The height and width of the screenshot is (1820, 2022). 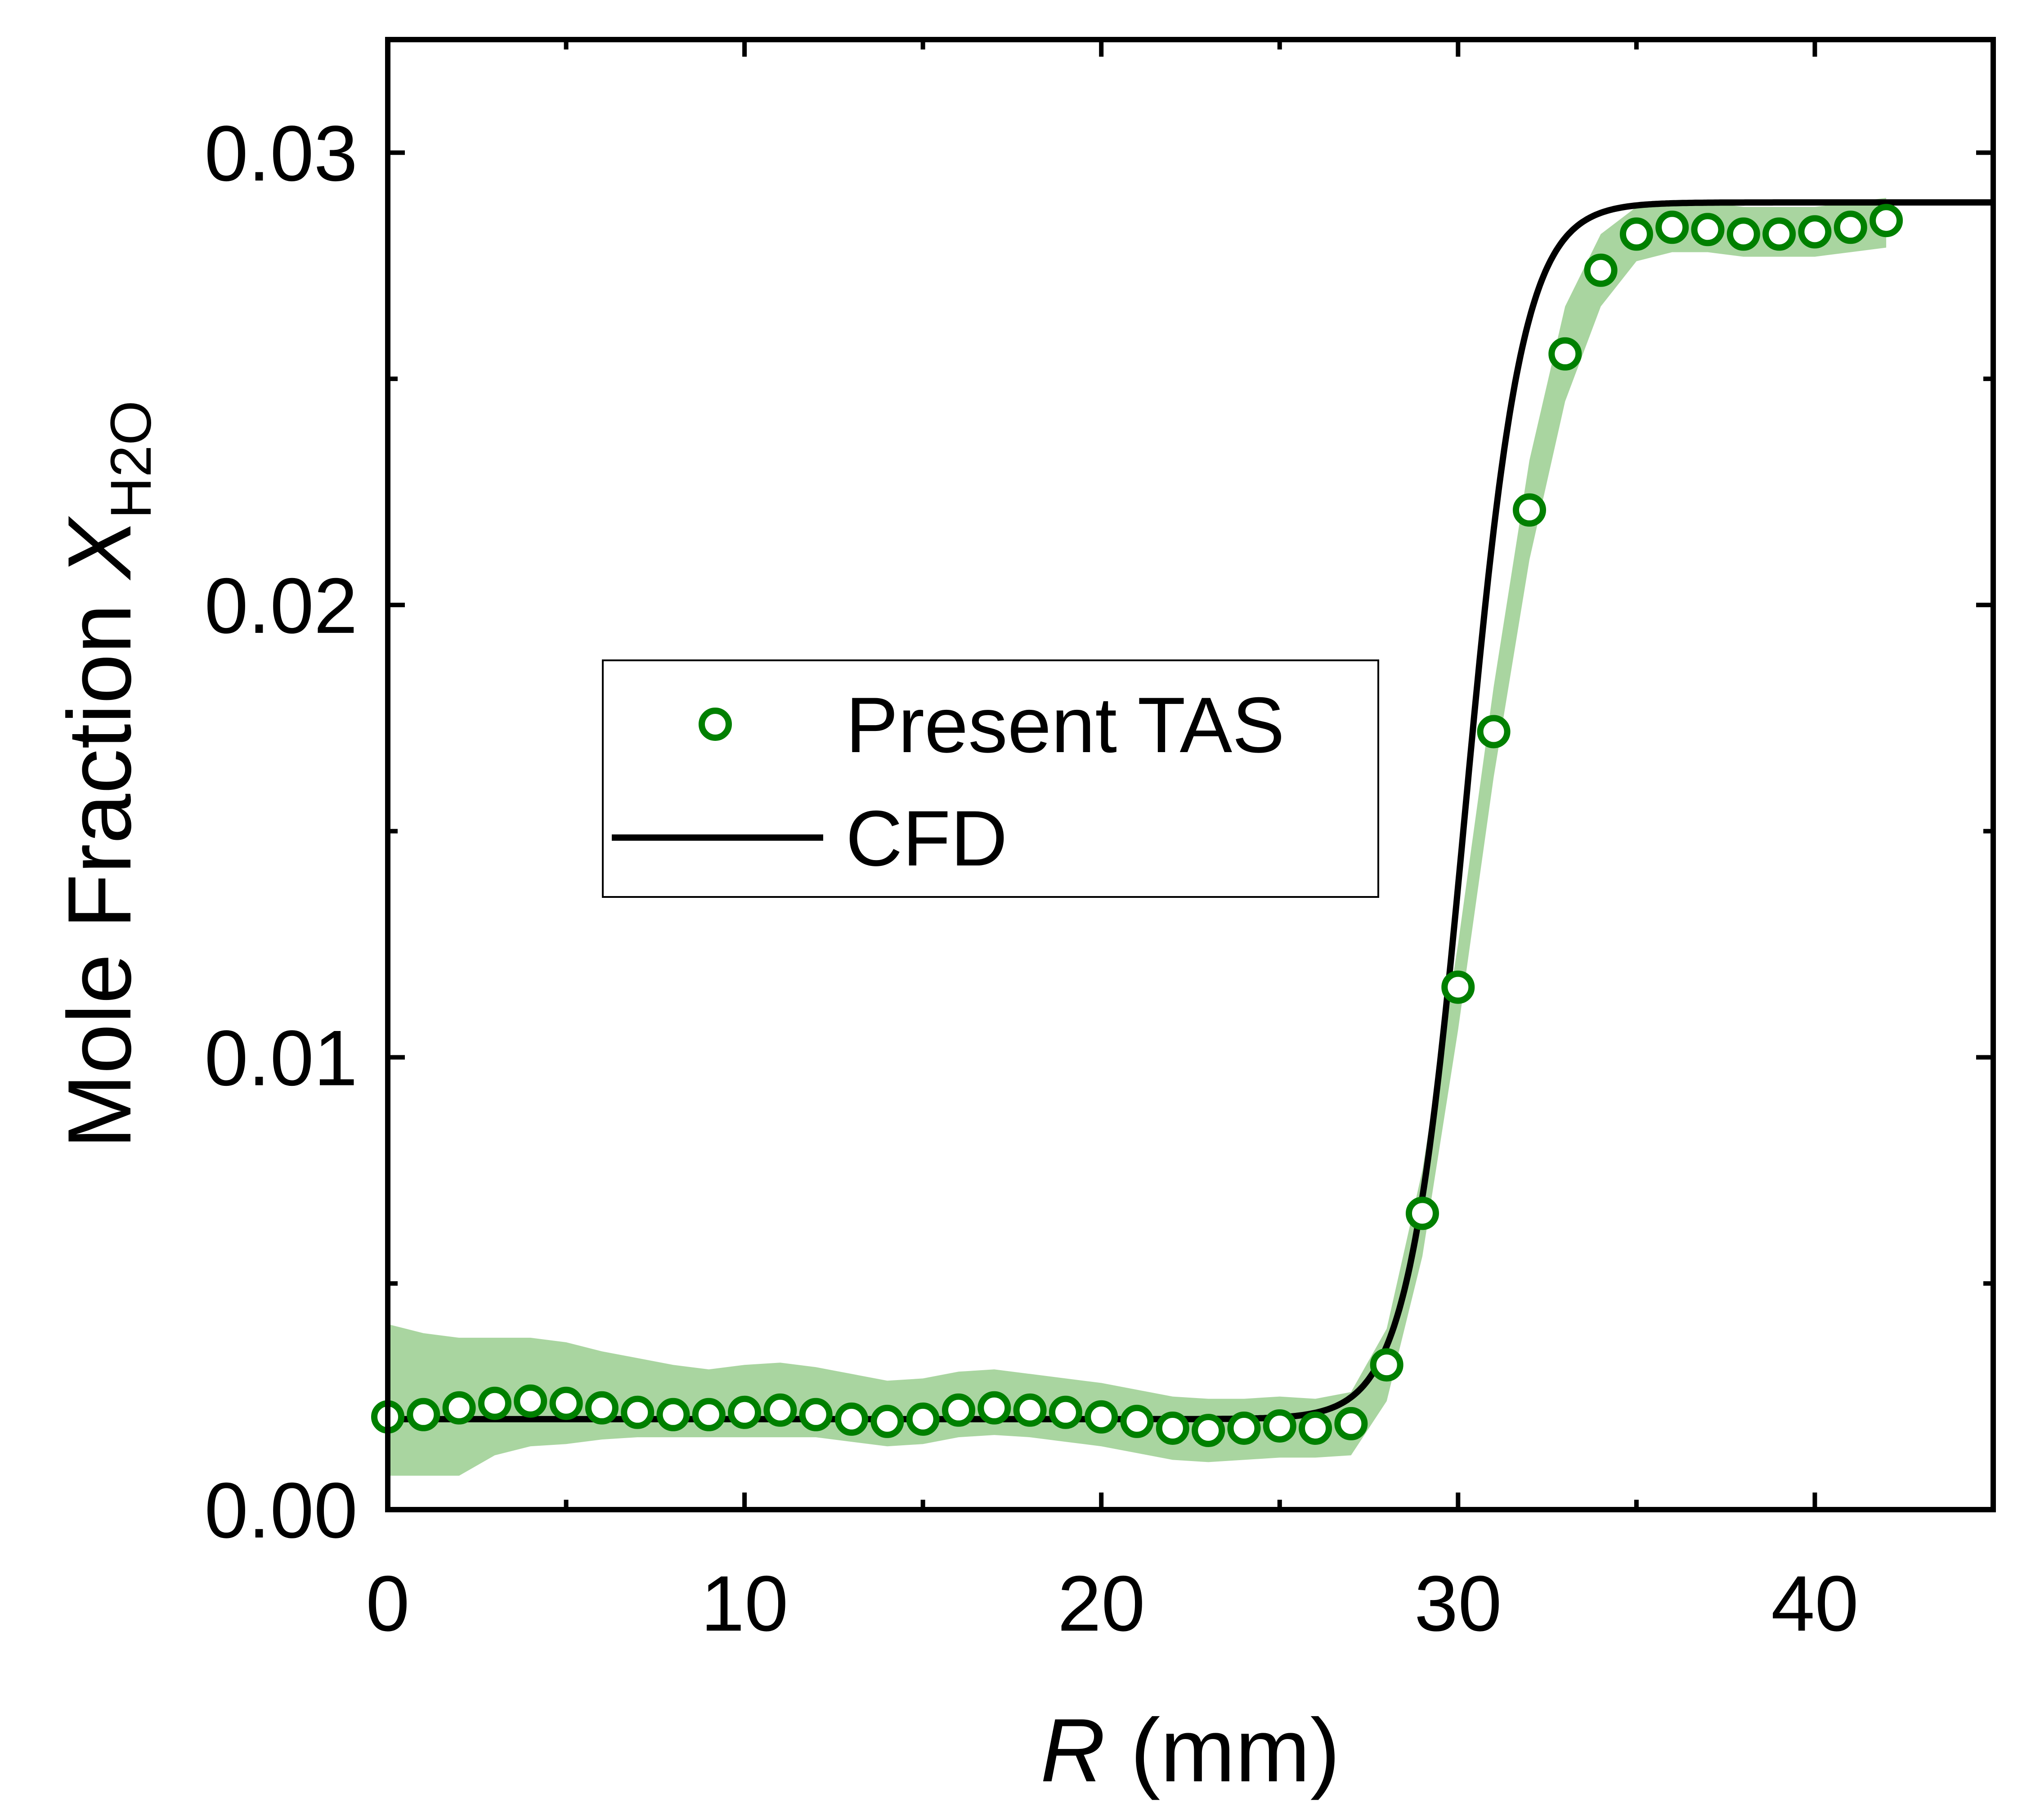 What do you see at coordinates (745, 1604) in the screenshot?
I see `x-tick-label: 10` at bounding box center [745, 1604].